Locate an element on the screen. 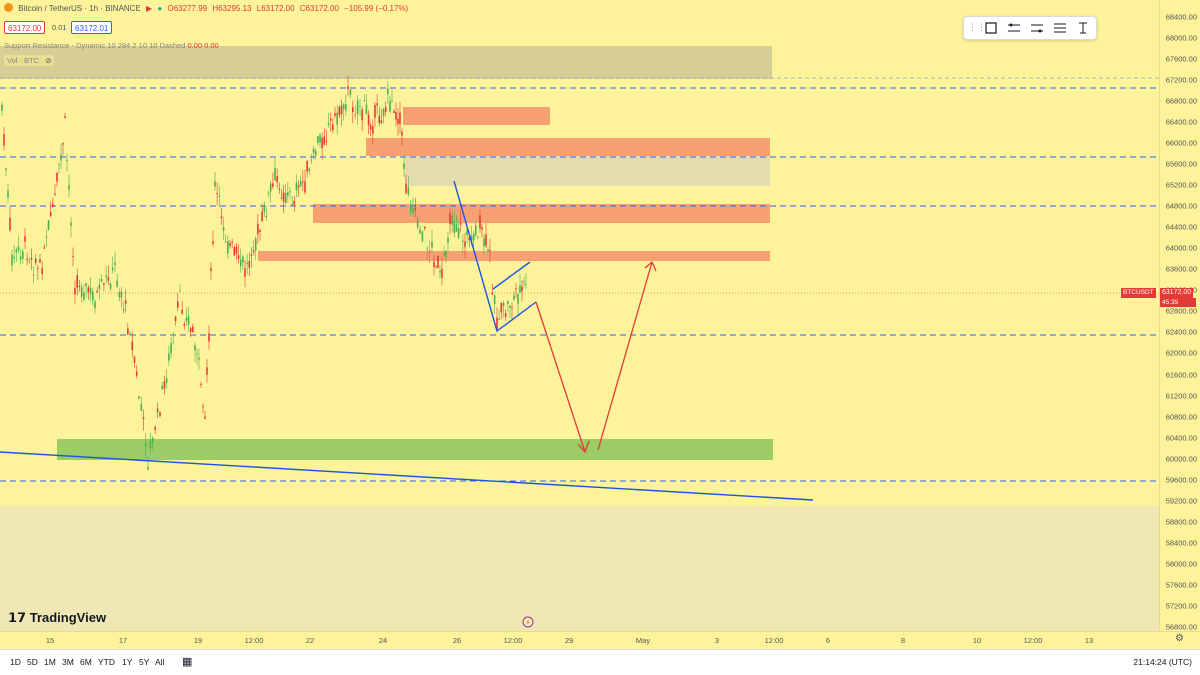 The image size is (1200, 675). grey-top-zone is located at coordinates (386, 62).